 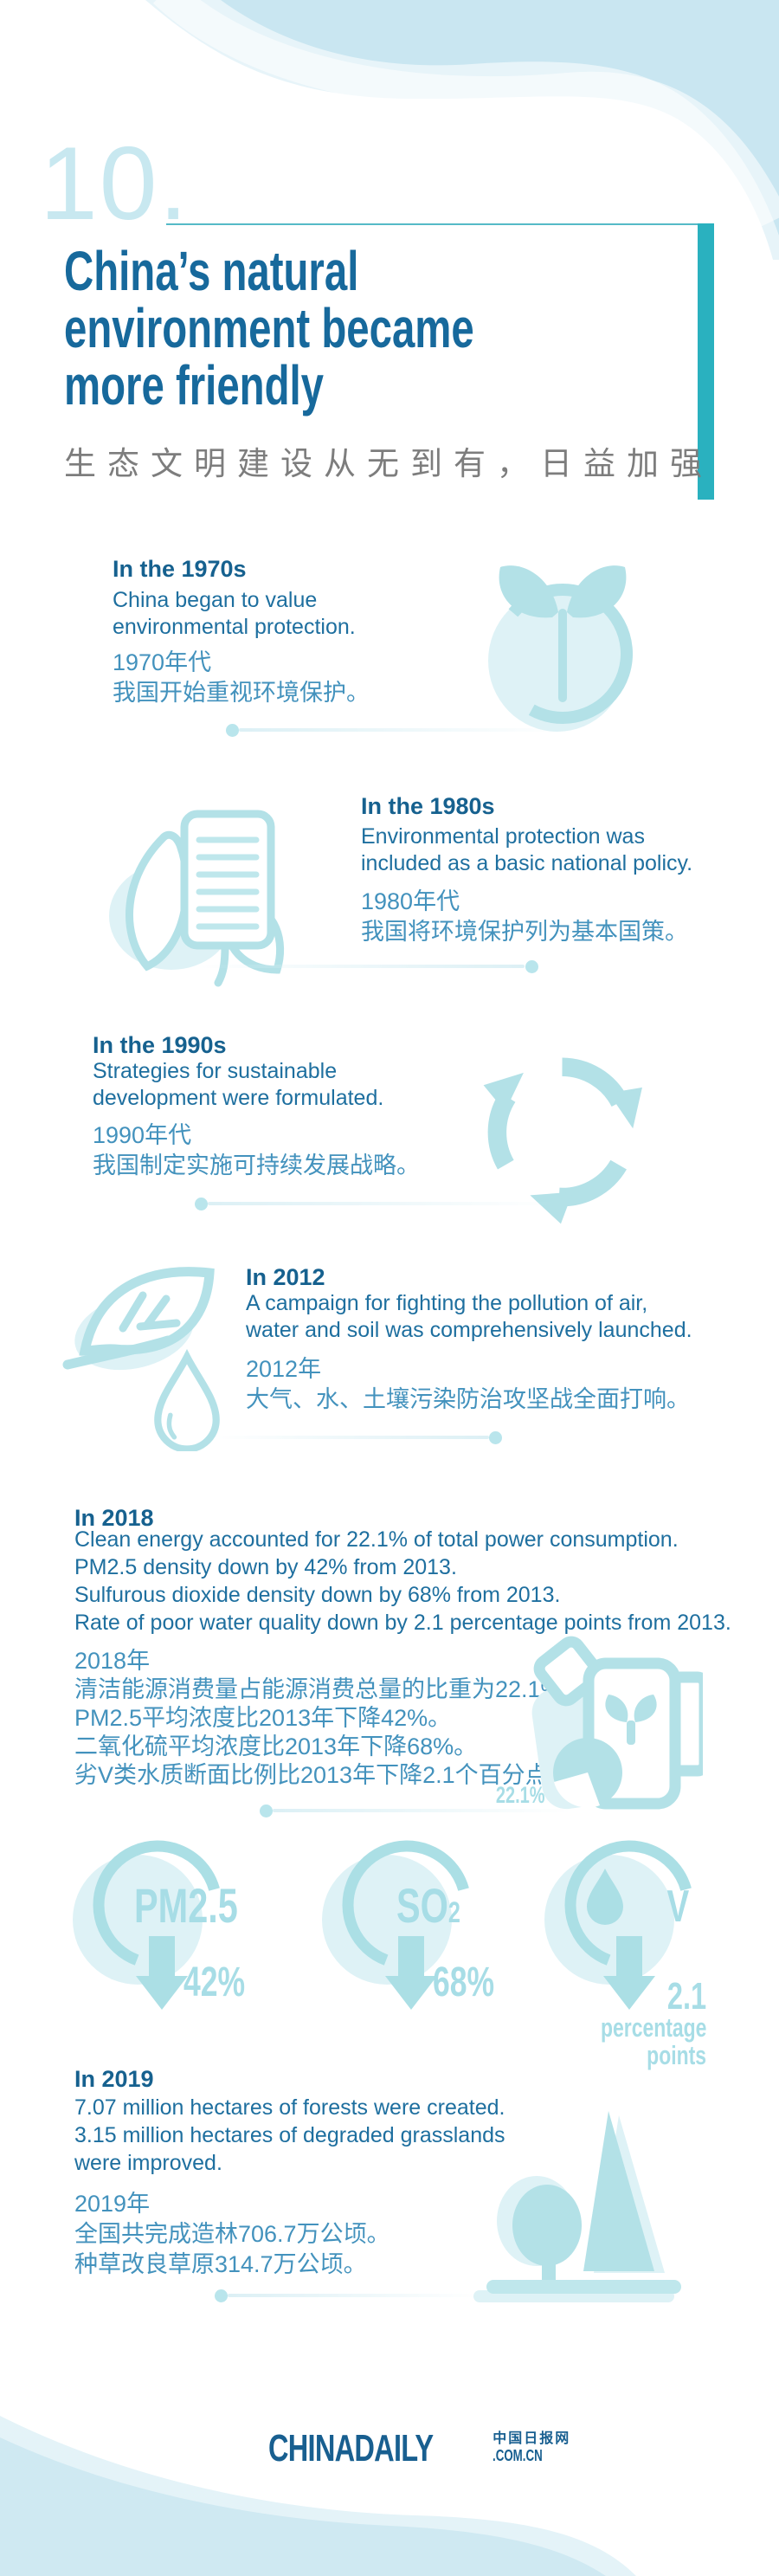 What do you see at coordinates (527, 863) in the screenshot?
I see `body-line: included as a basic national policy.` at bounding box center [527, 863].